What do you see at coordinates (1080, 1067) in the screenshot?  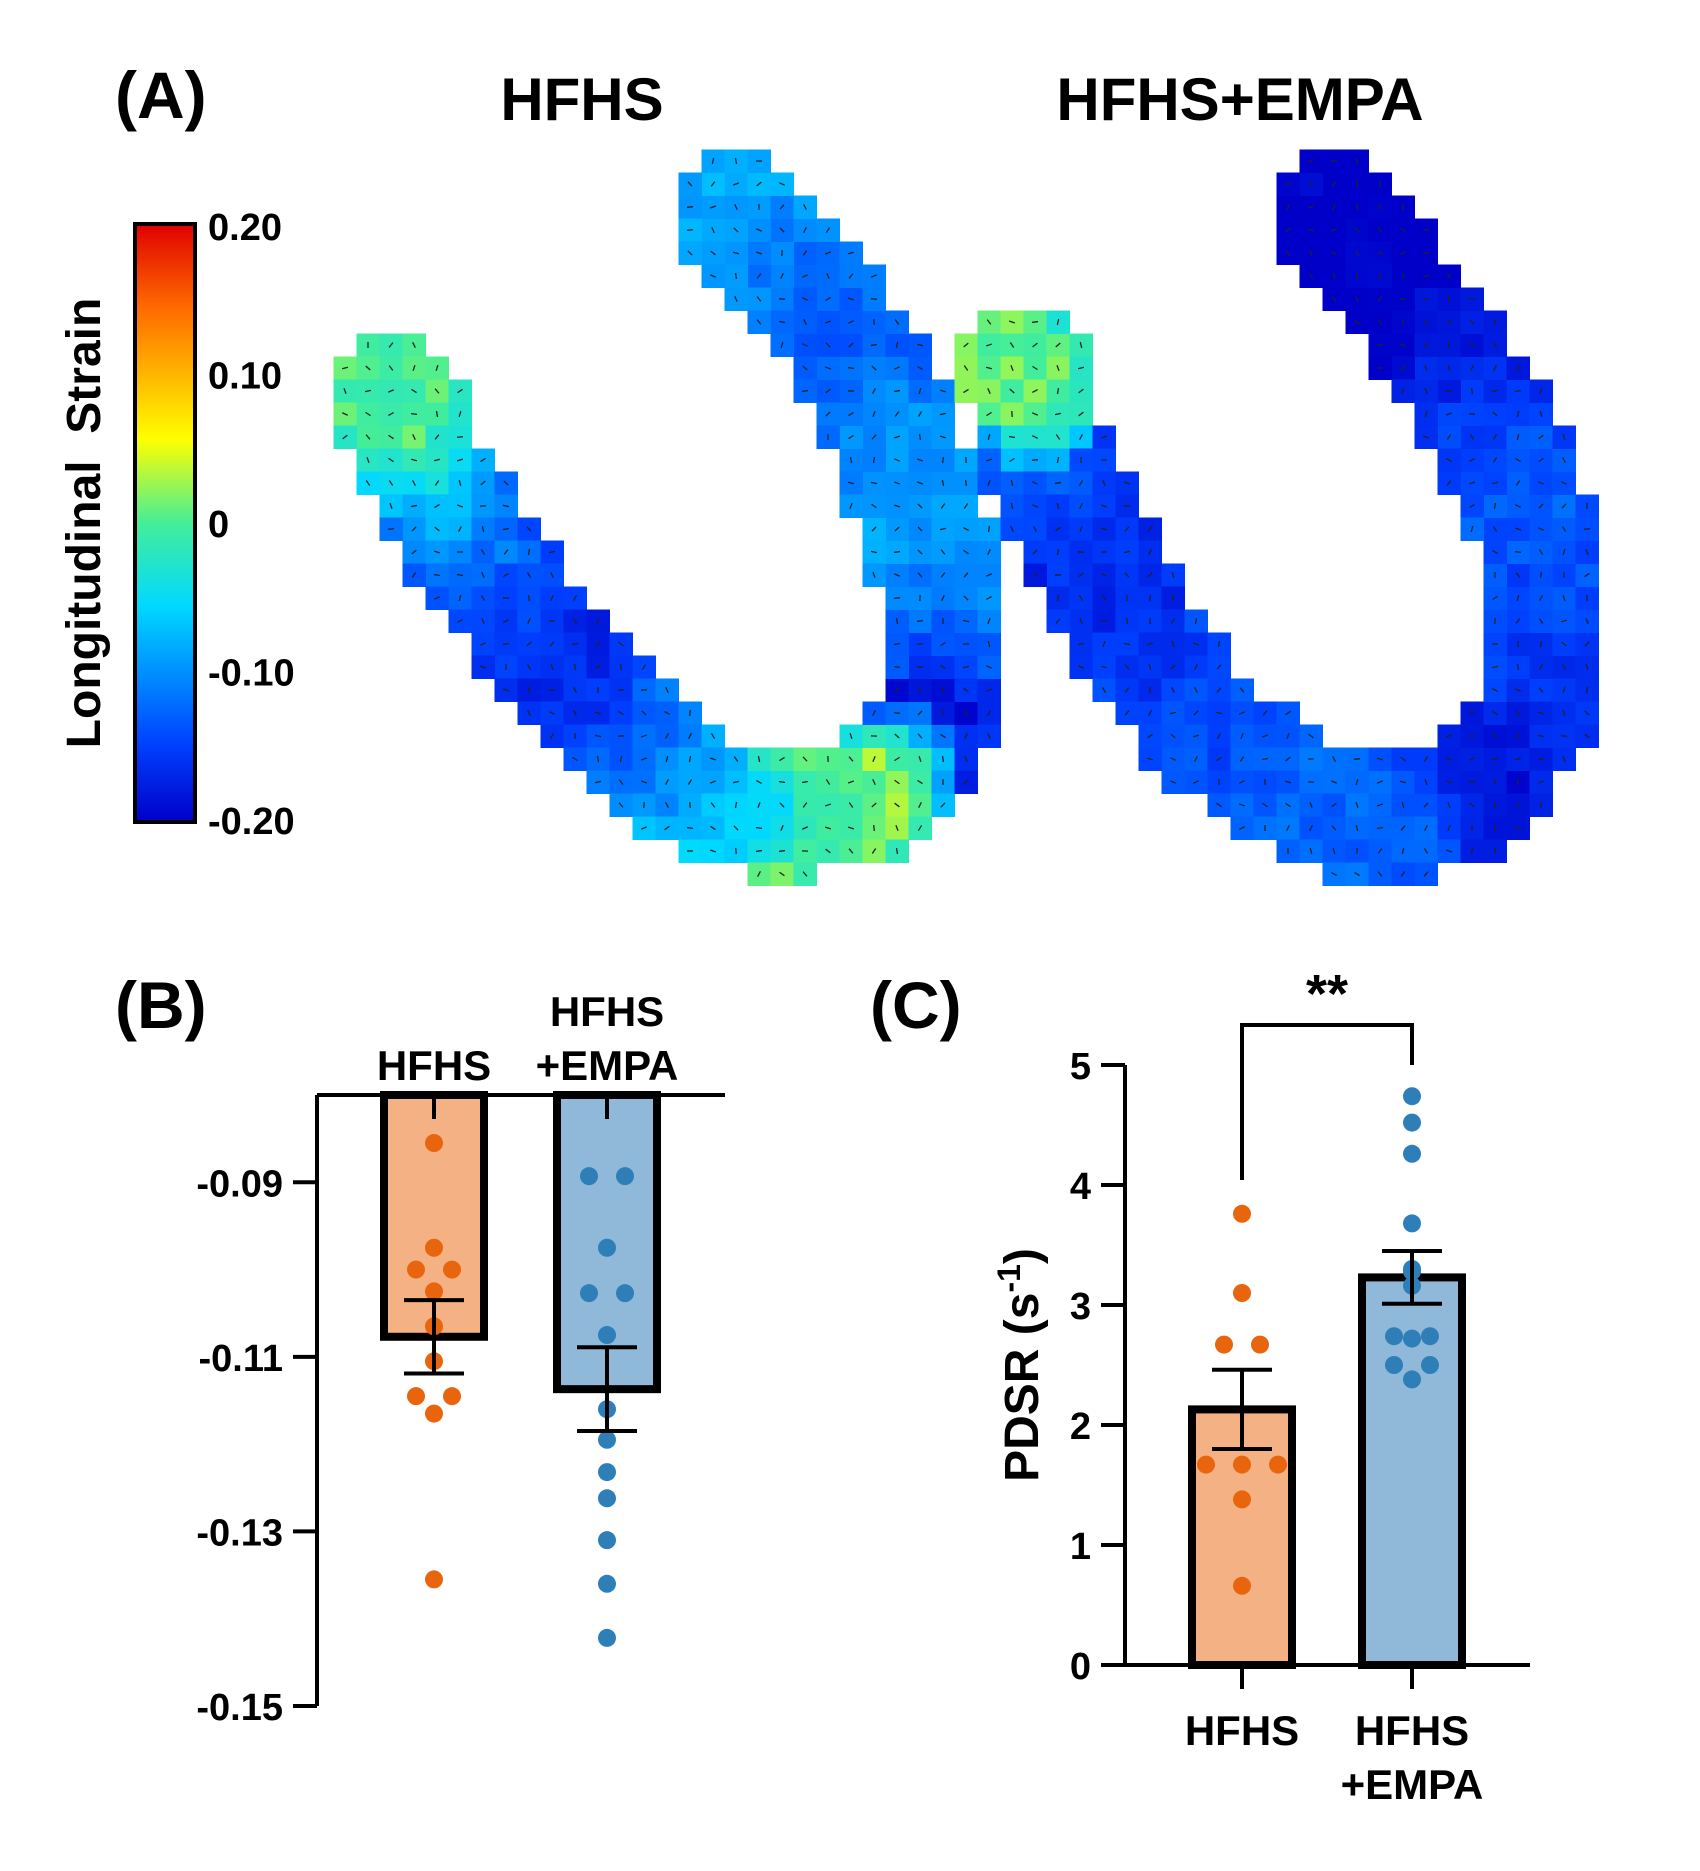 I see `y-tick-label: 5` at bounding box center [1080, 1067].